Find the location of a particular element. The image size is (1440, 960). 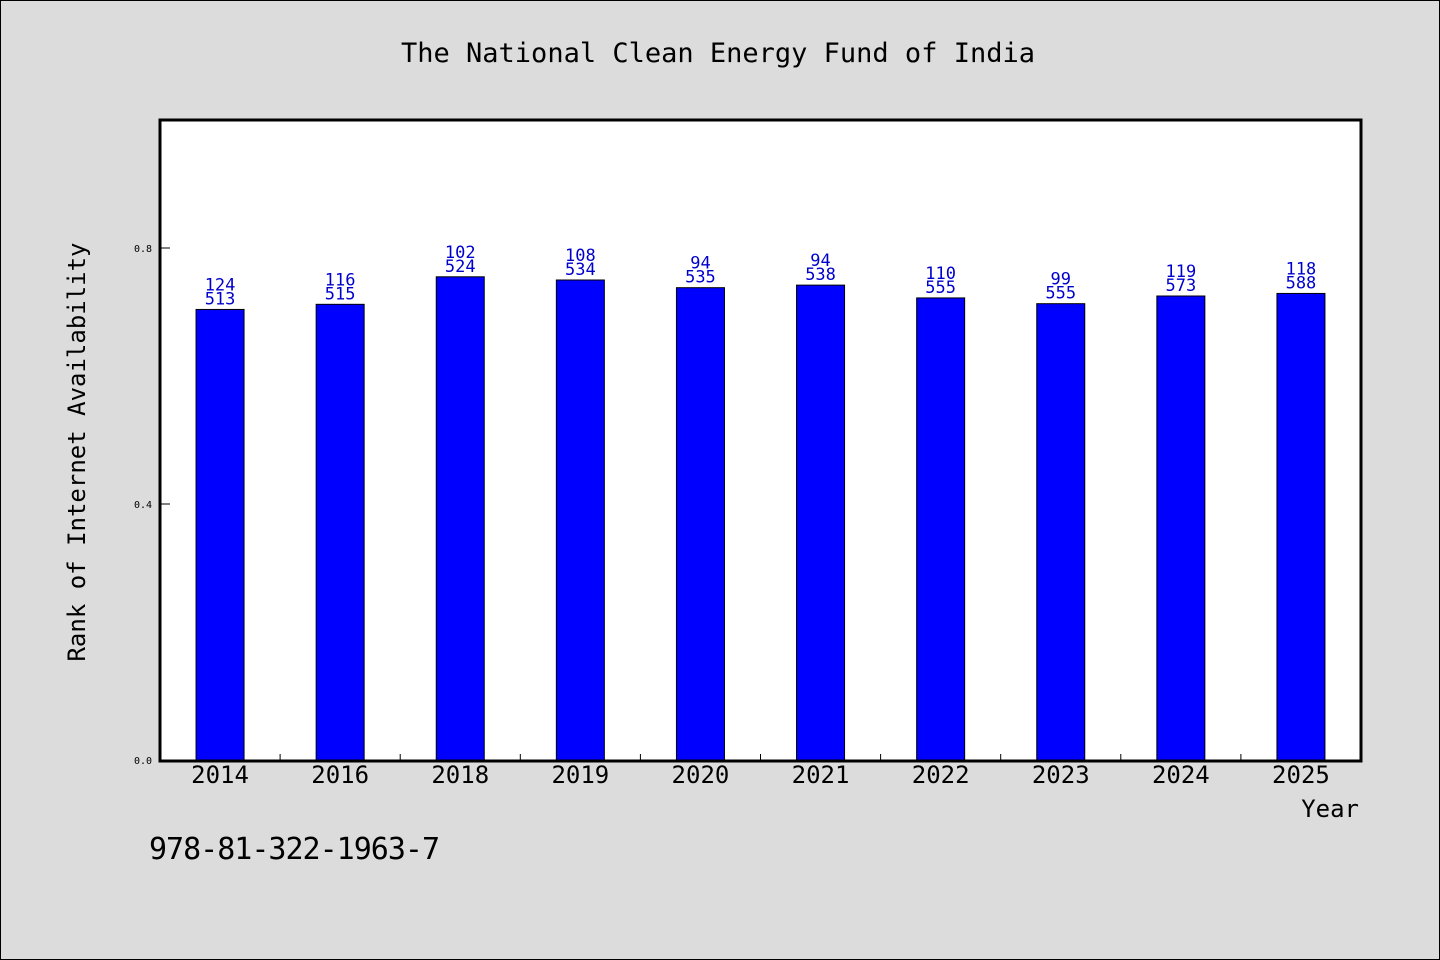

data-label-bottom-2022: 555 is located at coordinates (940, 288).